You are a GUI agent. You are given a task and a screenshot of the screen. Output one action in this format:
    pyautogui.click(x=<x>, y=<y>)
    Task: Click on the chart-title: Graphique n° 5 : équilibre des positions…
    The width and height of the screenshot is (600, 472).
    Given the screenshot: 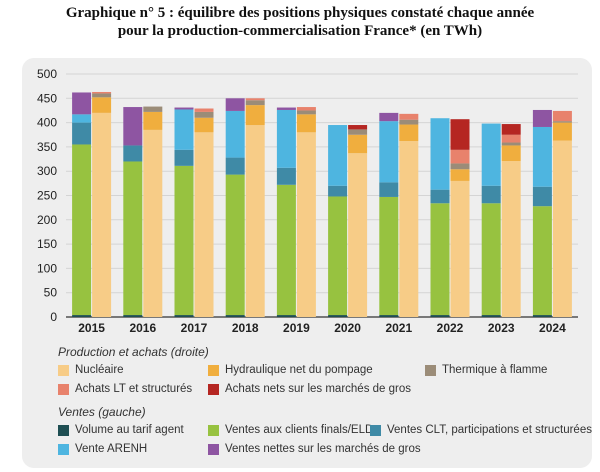 What is the action you would take?
    pyautogui.click(x=300, y=22)
    